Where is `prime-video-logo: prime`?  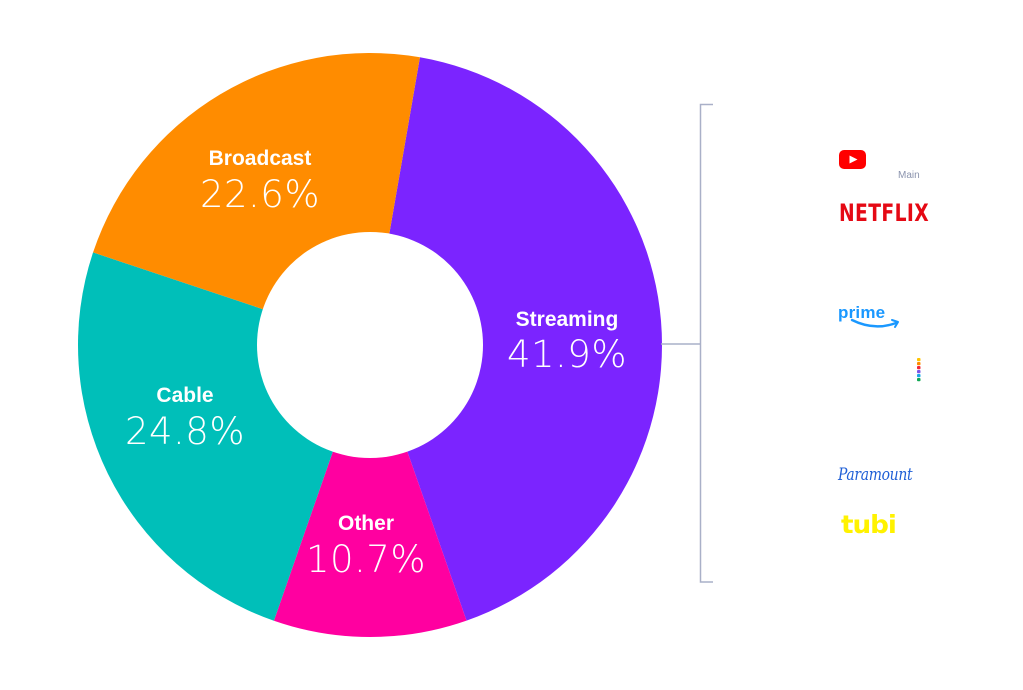
prime-video-logo: prime is located at coordinates (871, 318).